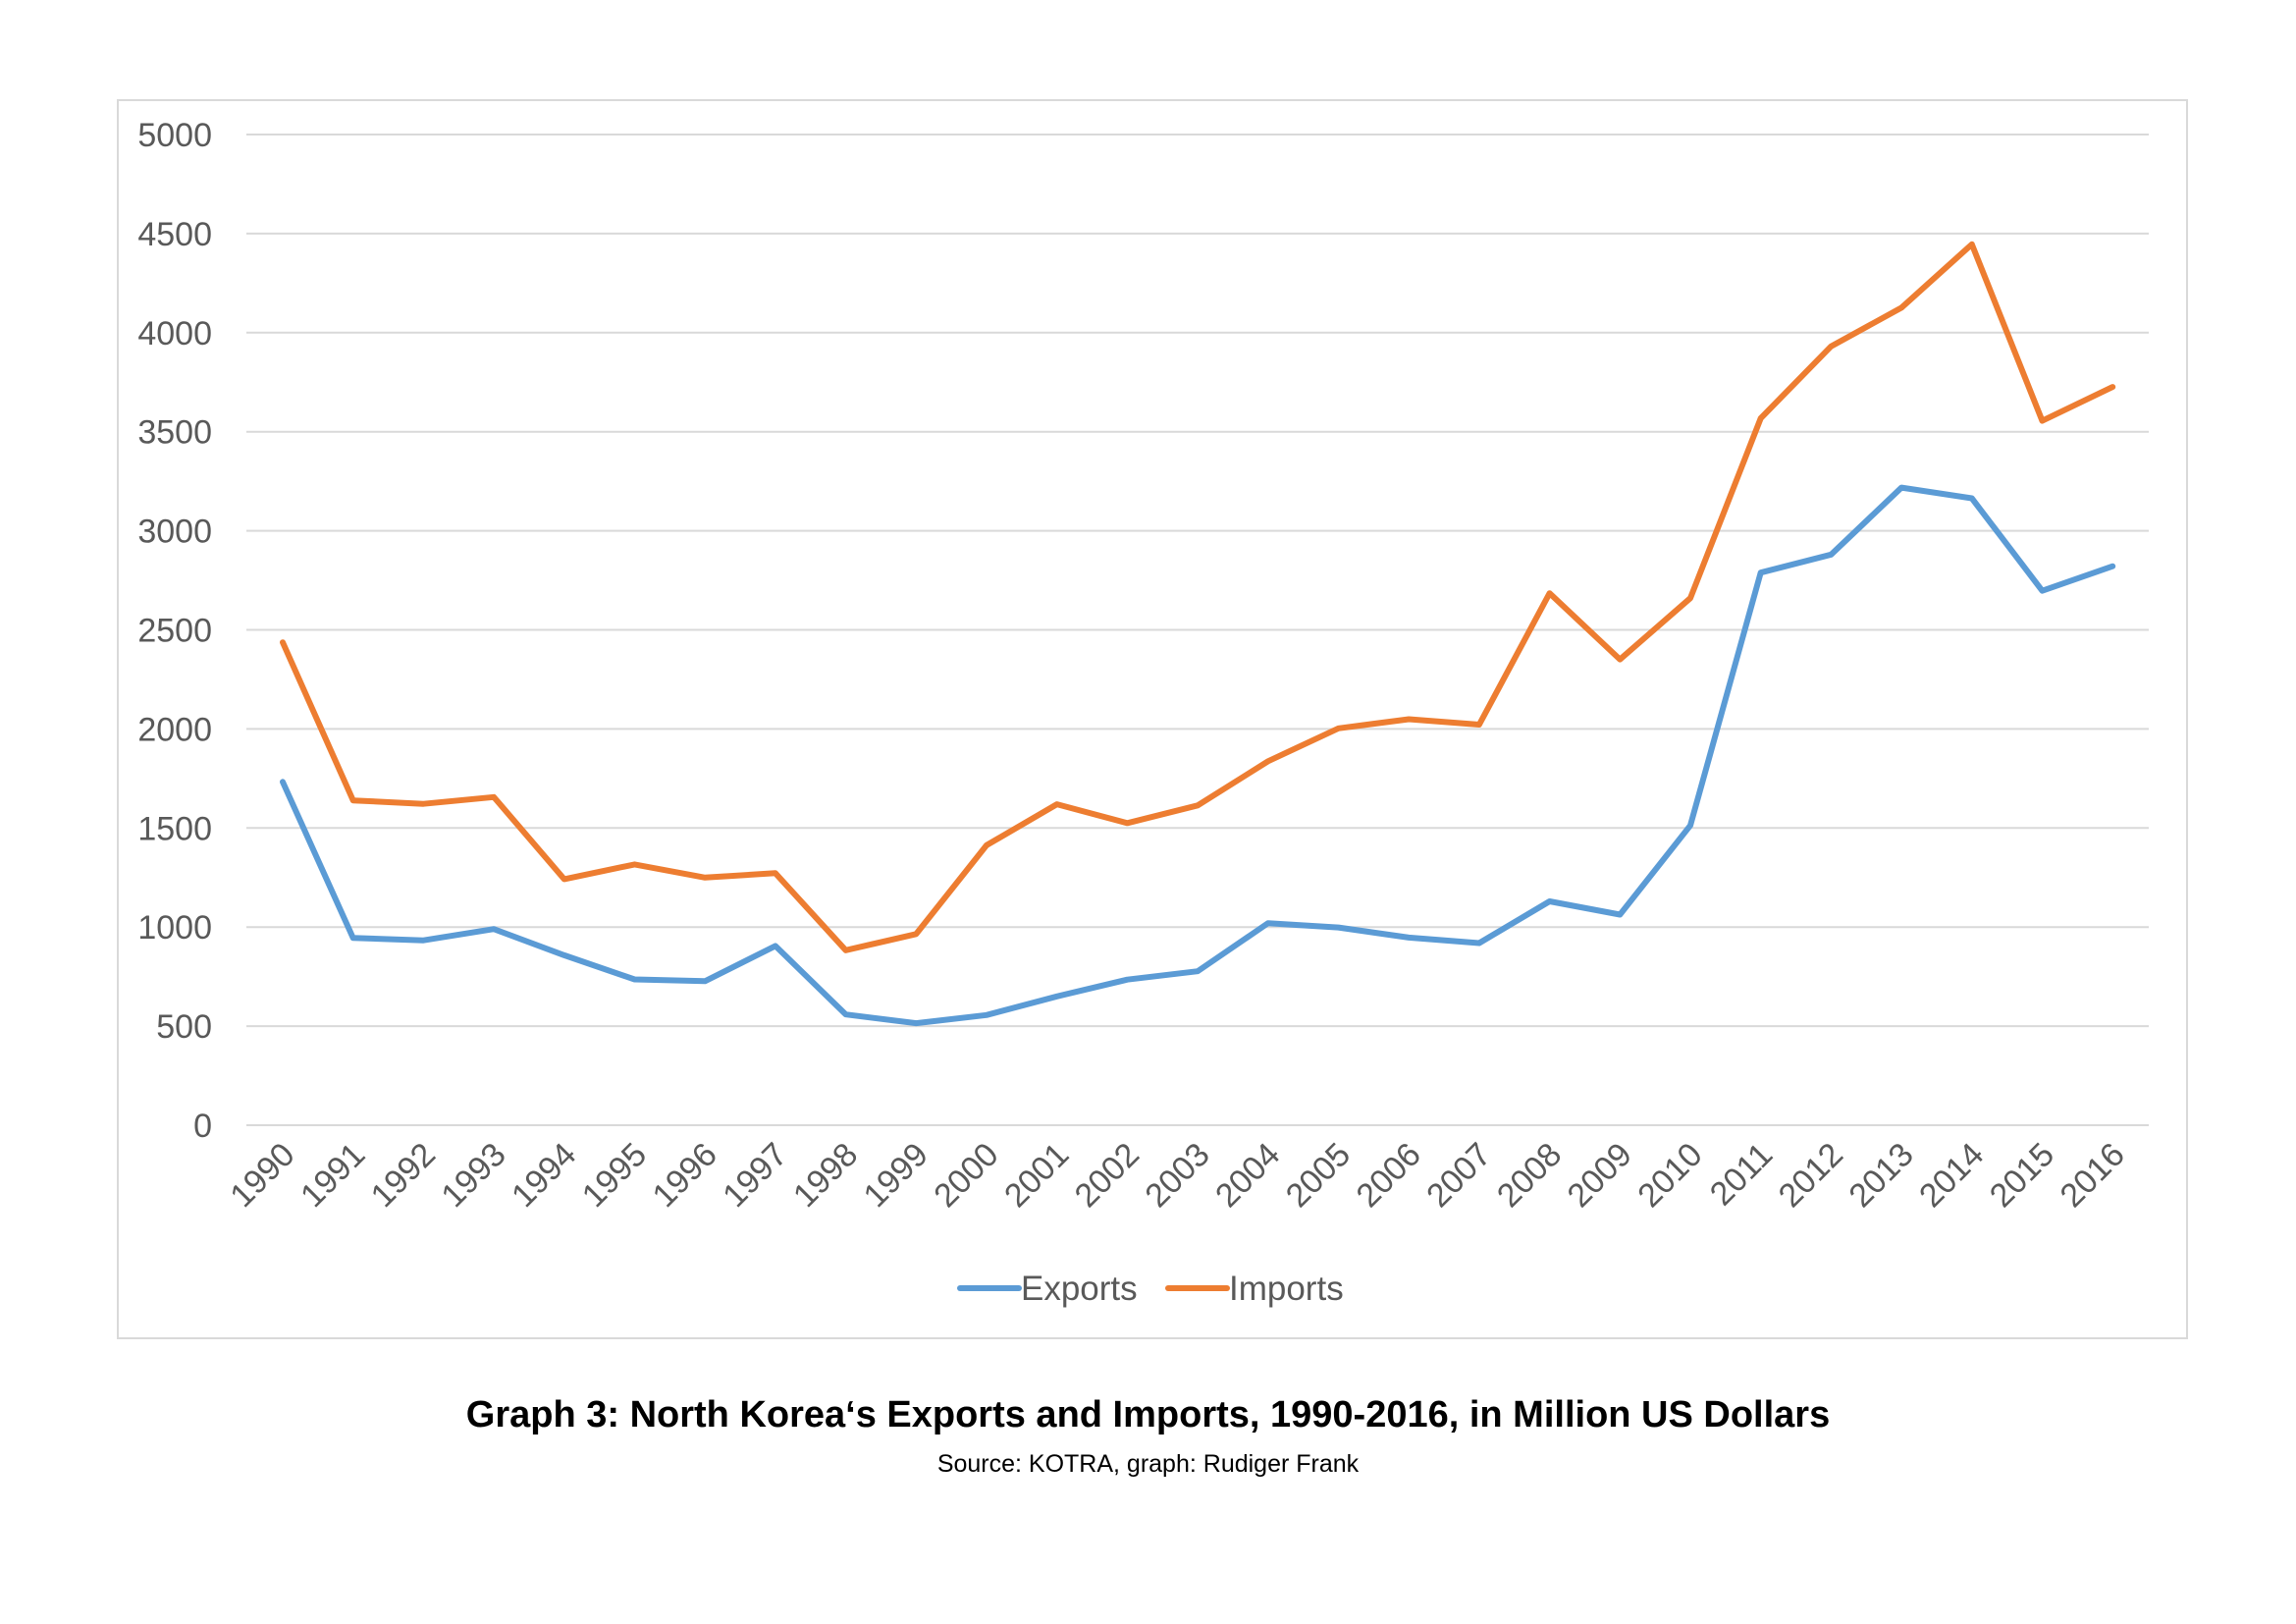 The height and width of the screenshot is (1624, 2296). Describe the element at coordinates (1150, 1289) in the screenshot. I see `legend: Exports Imports` at that location.